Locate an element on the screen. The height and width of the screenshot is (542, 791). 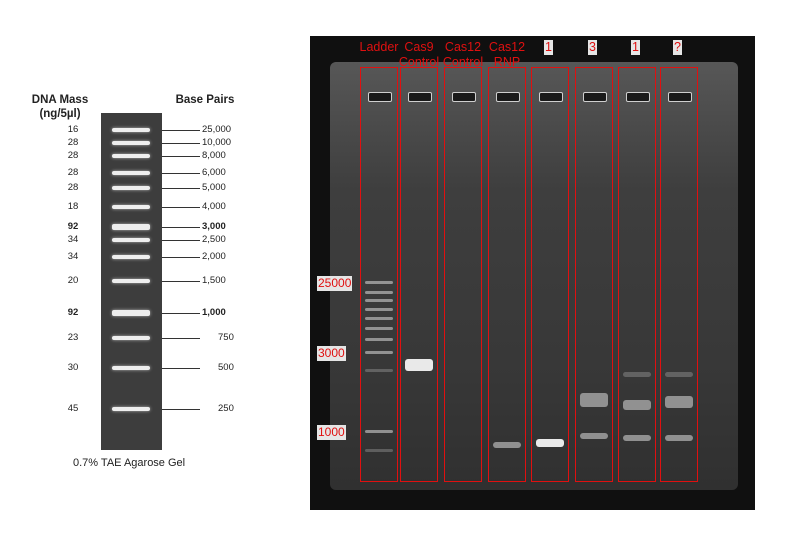
mass-value: 20 is located at coordinates (73, 280).